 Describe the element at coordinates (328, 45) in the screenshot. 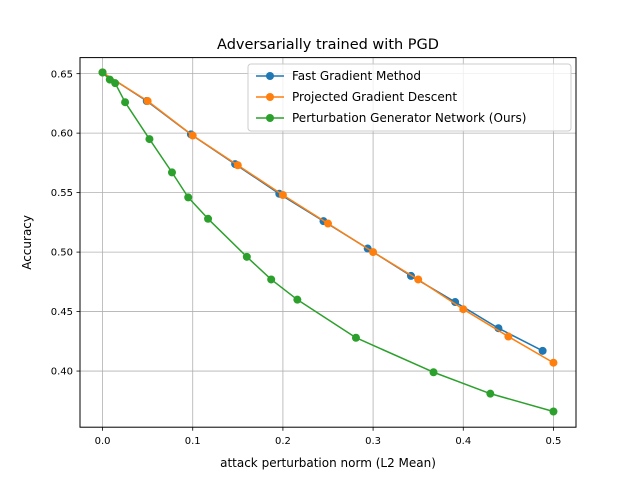

I see `chart-title: Adversarially trained with PGD` at that location.